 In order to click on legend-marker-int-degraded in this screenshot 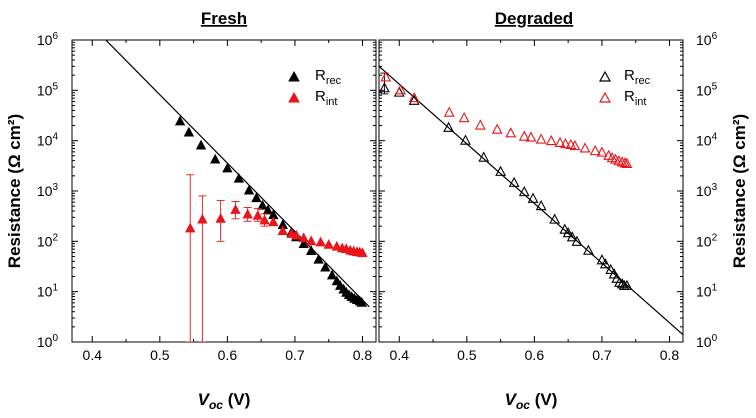, I will do `click(605, 97)`.